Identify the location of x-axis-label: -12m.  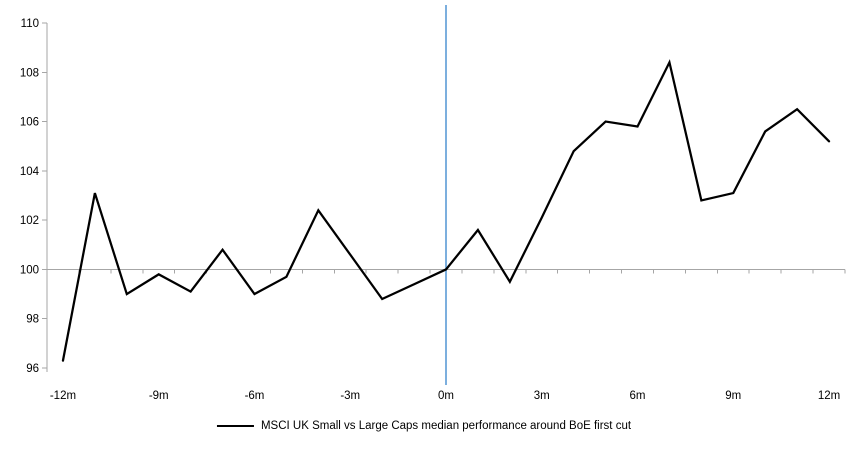
(63, 396).